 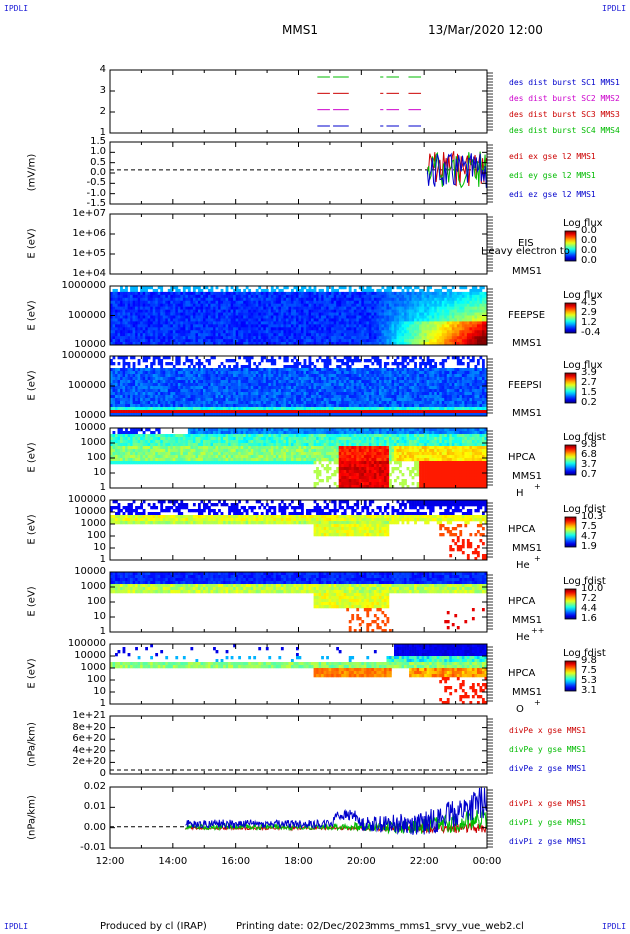 What do you see at coordinates (526, 243) in the screenshot?
I see `instrument-label: EIS` at bounding box center [526, 243].